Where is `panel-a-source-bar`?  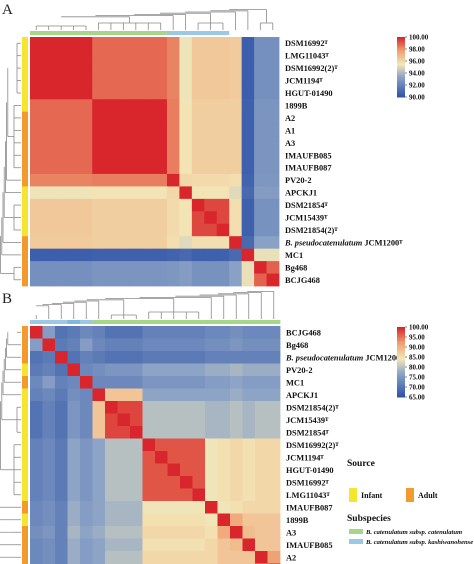
panel-a-source-bar is located at coordinates (25, 230).